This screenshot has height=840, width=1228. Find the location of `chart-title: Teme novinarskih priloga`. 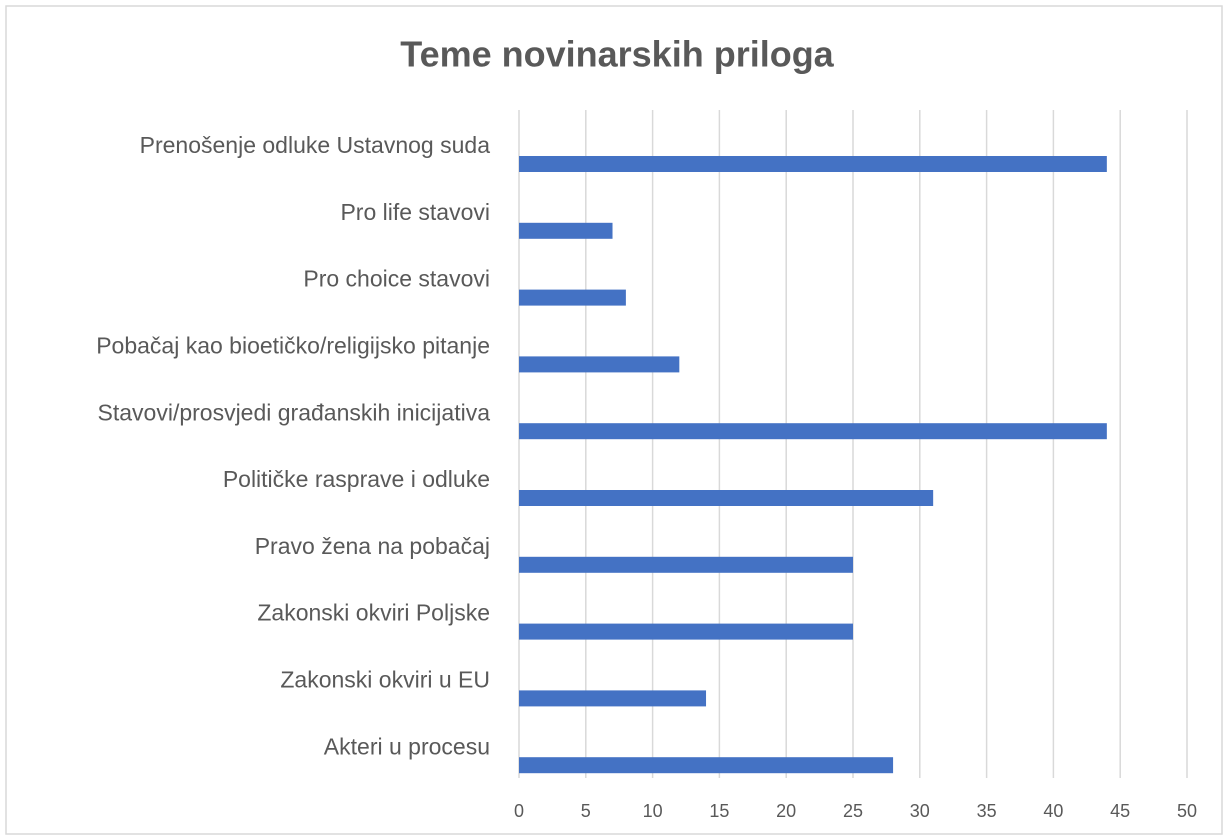

chart-title: Teme novinarskih priloga is located at coordinates (617, 54).